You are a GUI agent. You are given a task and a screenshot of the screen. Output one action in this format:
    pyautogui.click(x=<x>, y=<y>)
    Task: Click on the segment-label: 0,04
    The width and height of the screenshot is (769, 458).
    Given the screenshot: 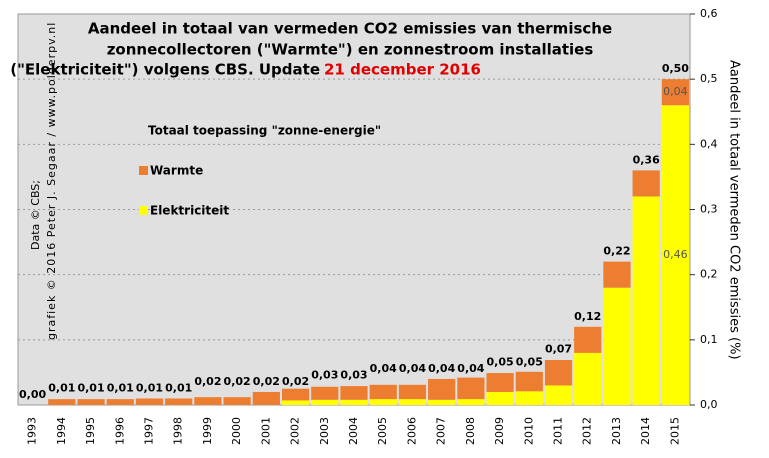 What is the action you would take?
    pyautogui.click(x=675, y=91)
    